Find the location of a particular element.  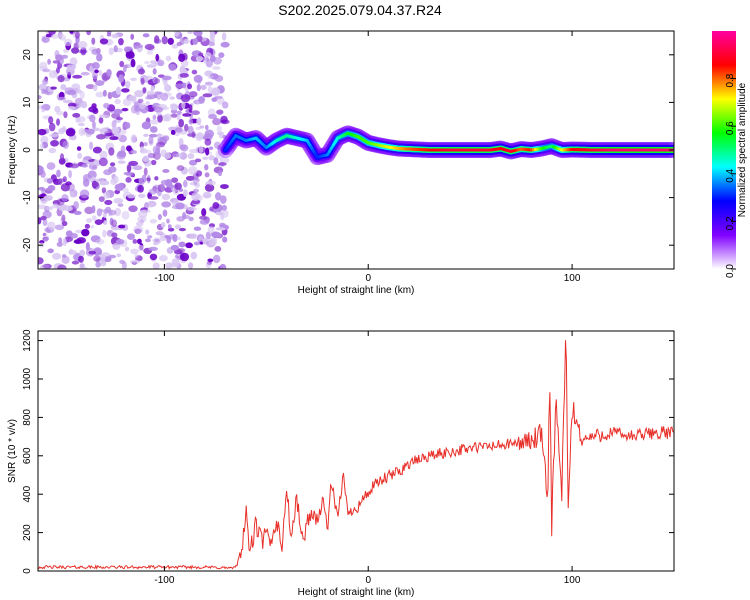

snr-x-tick-label: 0 is located at coordinates (368, 580).